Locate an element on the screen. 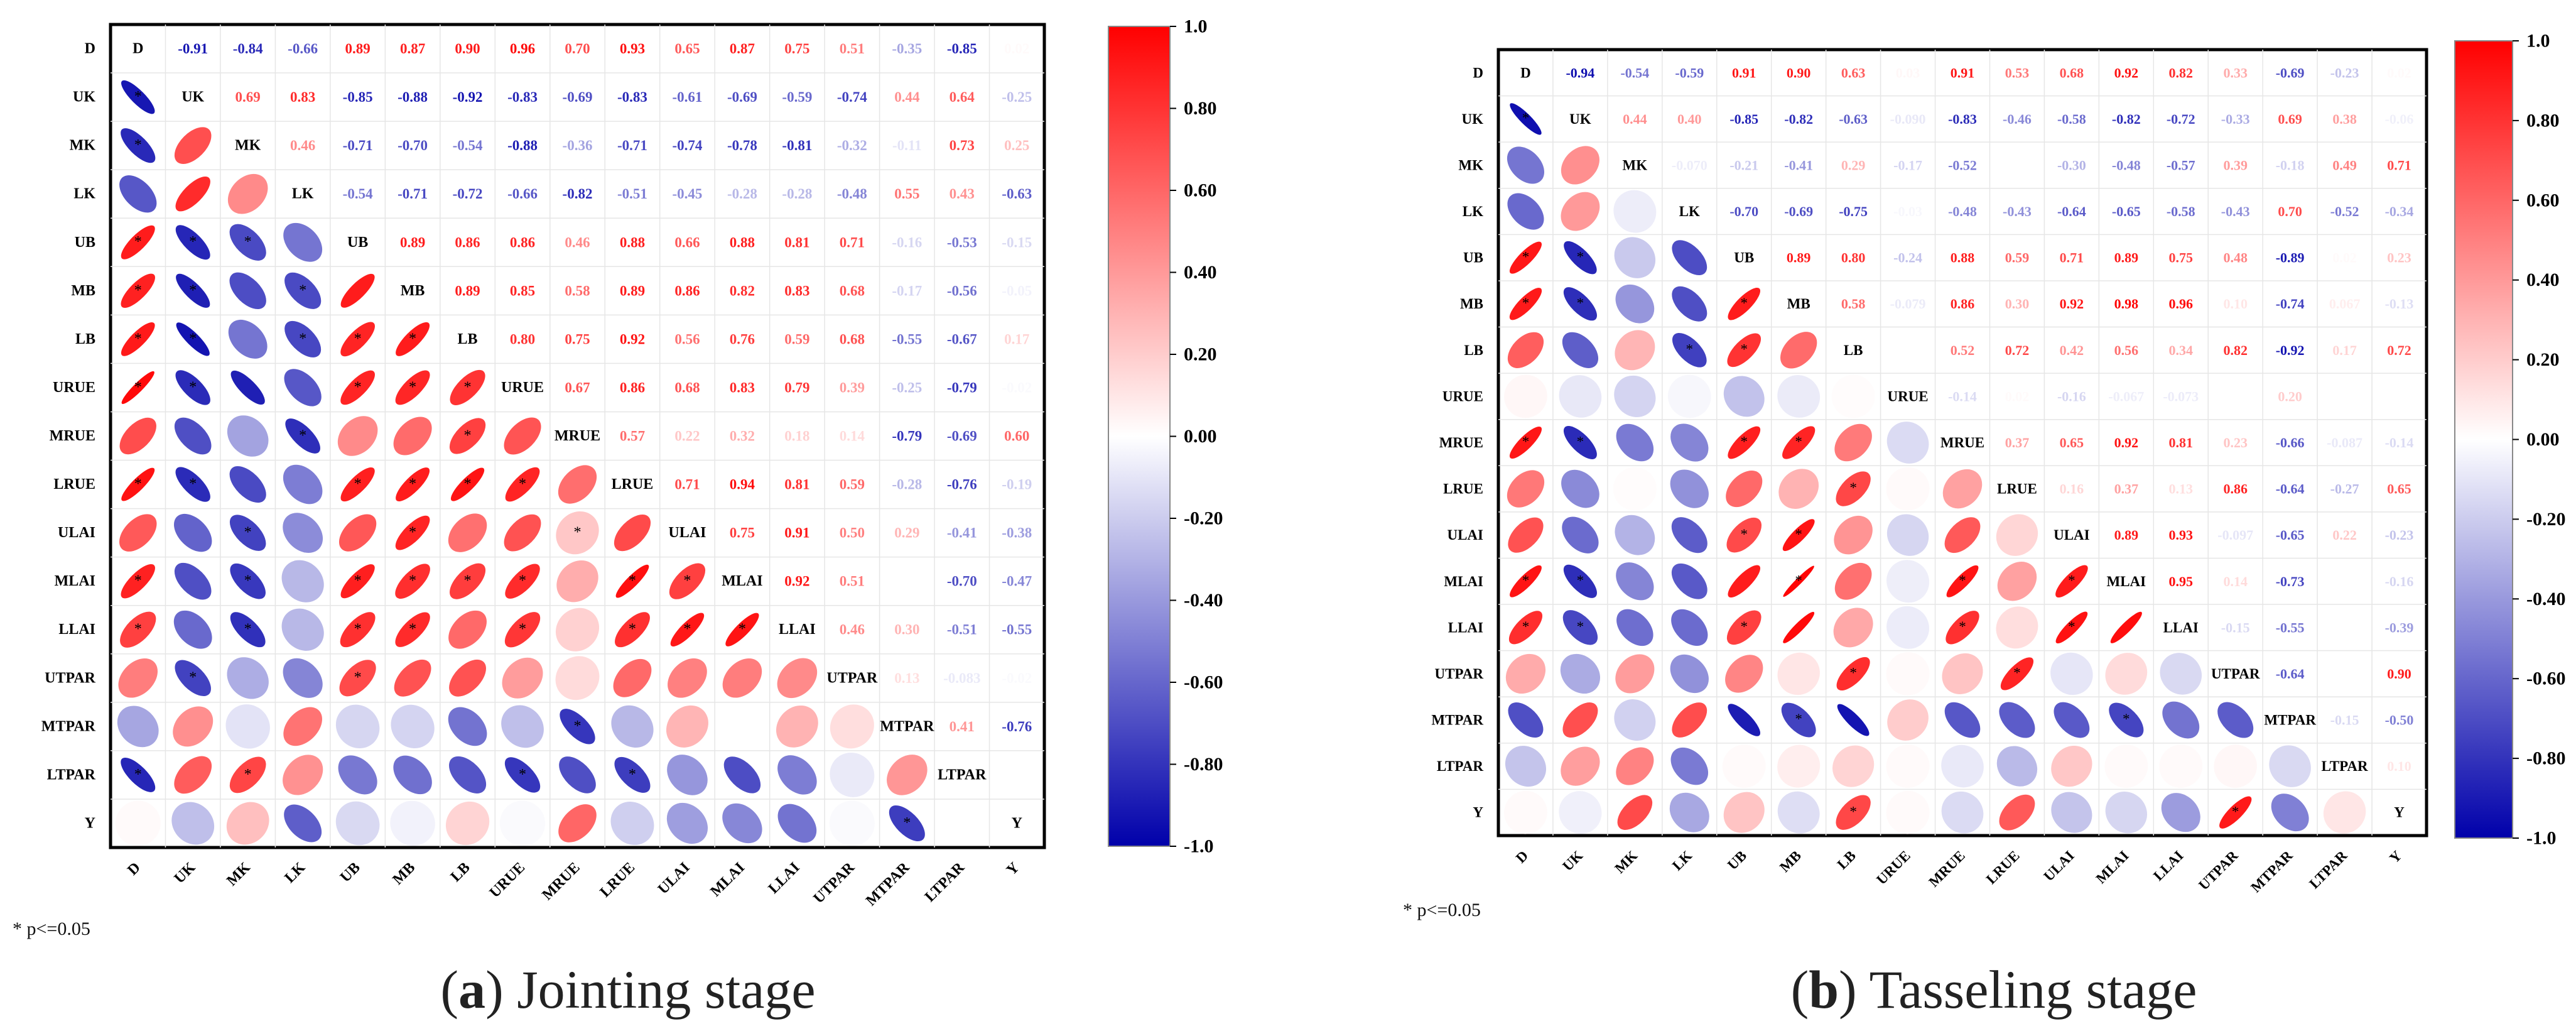  correlation-value: -0.94 is located at coordinates (1580, 72).